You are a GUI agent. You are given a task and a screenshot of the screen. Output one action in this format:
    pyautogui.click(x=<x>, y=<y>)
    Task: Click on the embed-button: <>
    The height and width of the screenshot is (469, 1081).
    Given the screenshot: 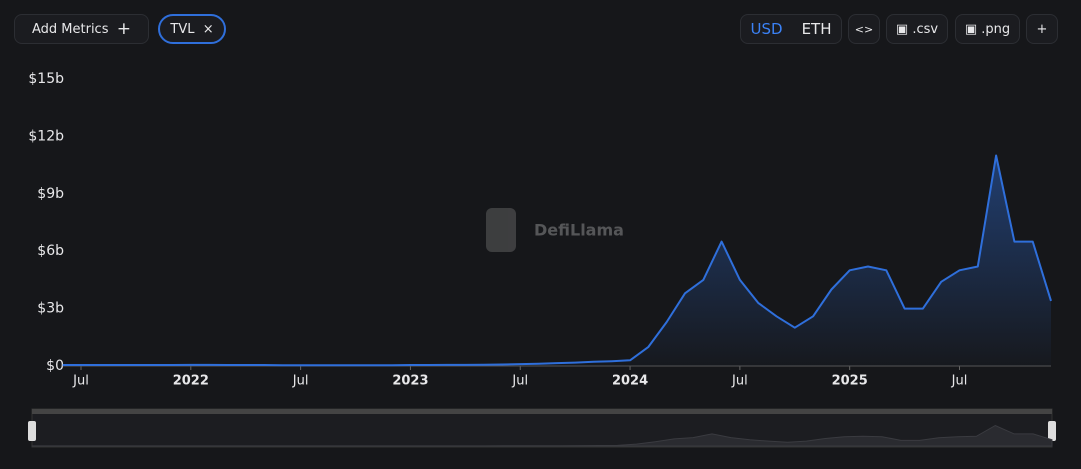 What is the action you would take?
    pyautogui.click(x=864, y=29)
    